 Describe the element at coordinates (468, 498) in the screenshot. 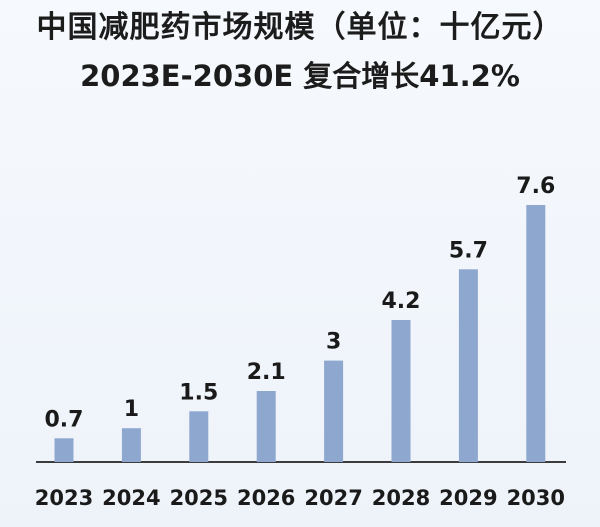

I see `x-tick-label-2029: 2029` at that location.